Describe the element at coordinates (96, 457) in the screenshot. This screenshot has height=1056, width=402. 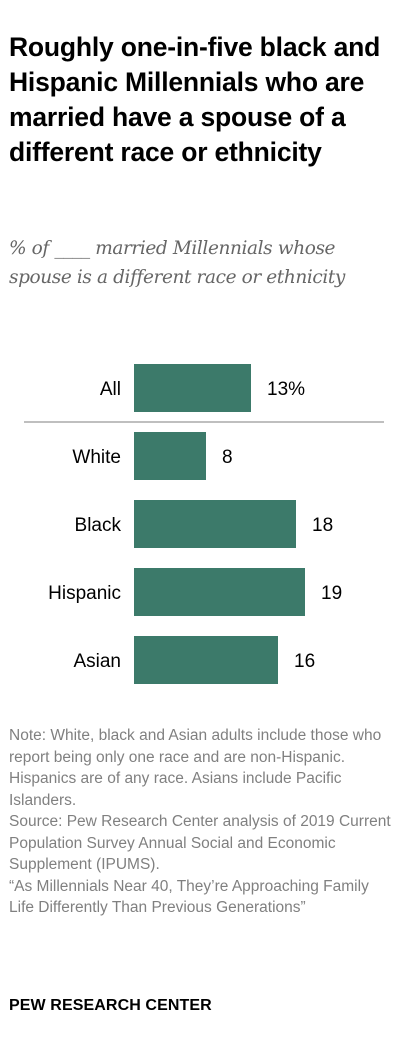
I see `category-label-white: White` at that location.